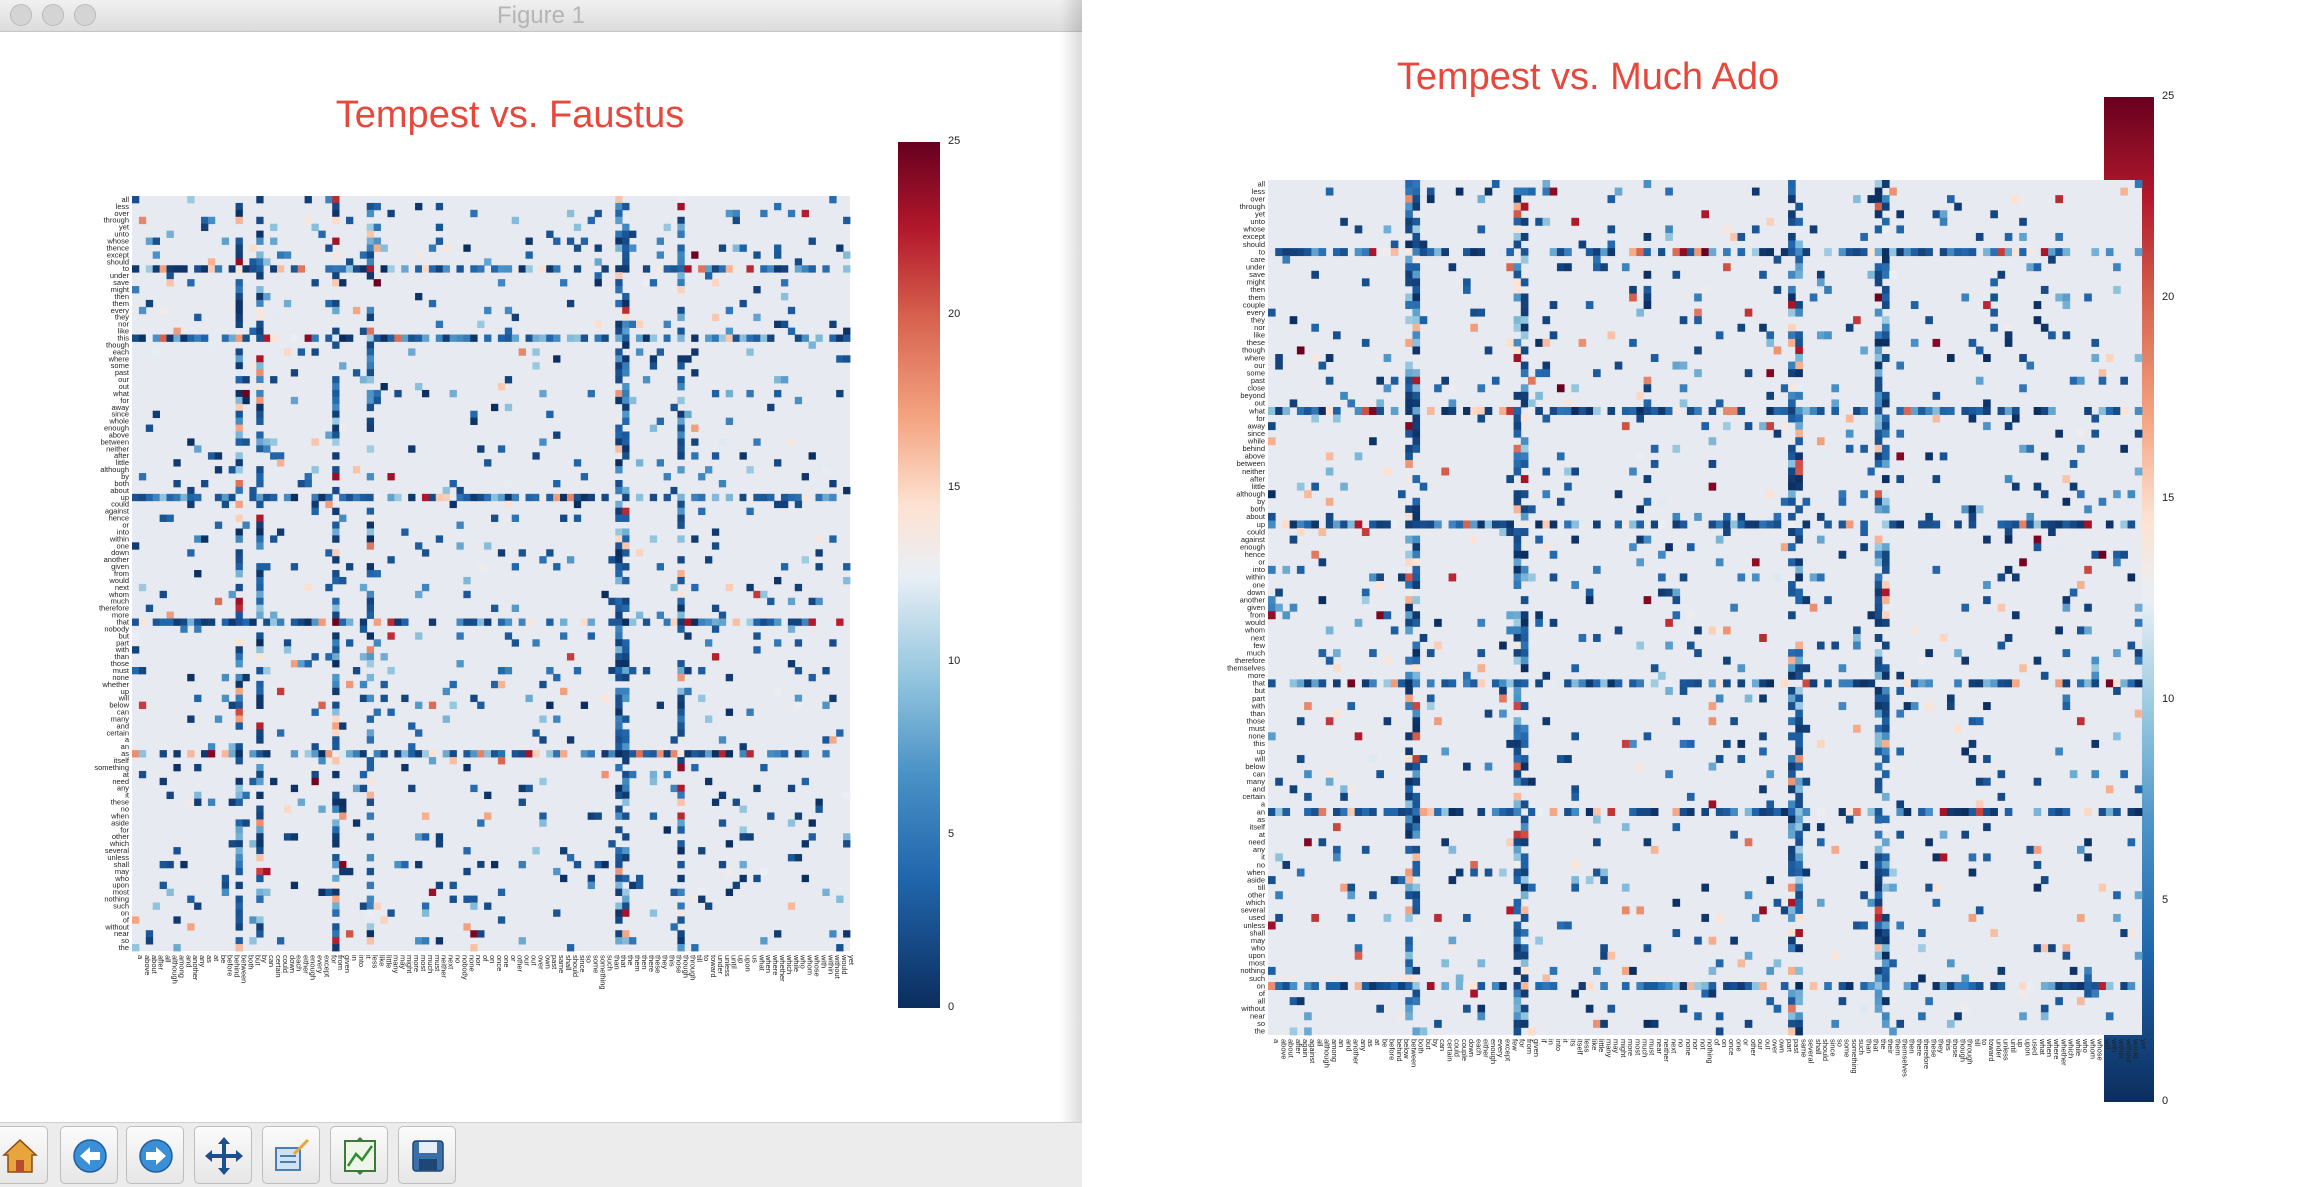  I want to click on y-tick-label: with, so click(122, 649).